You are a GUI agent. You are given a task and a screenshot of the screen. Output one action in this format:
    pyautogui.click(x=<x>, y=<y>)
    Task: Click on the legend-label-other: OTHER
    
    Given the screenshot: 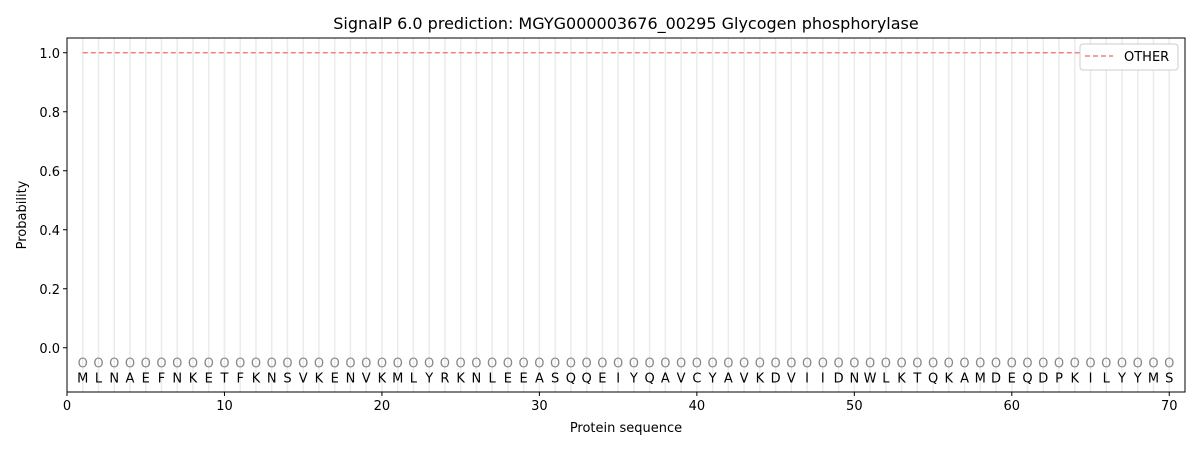 What is the action you would take?
    pyautogui.click(x=1146, y=57)
    